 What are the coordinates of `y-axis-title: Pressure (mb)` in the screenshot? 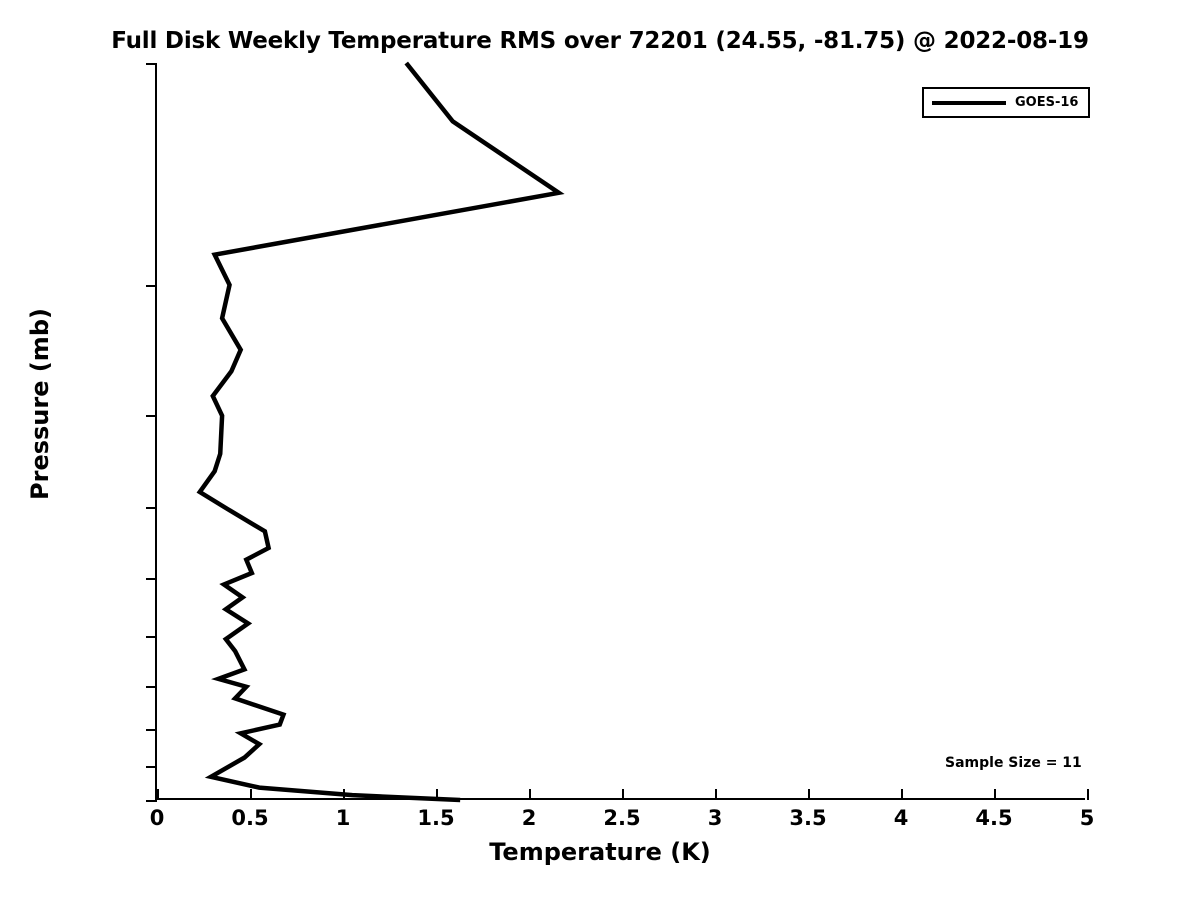 It's located at (40, 404).